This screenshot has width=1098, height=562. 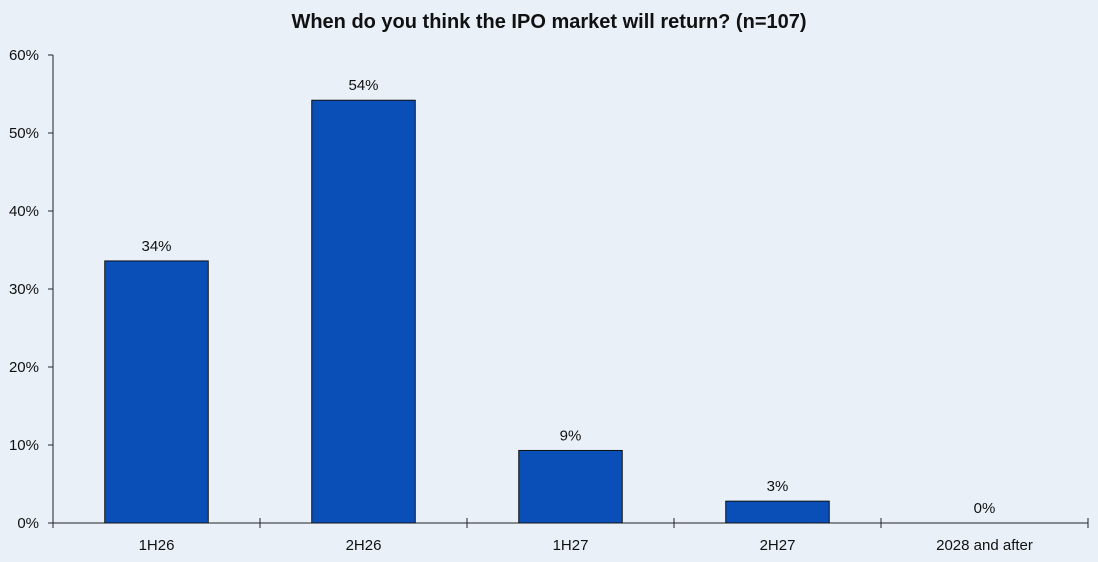 What do you see at coordinates (24, 445) in the screenshot?
I see `y-tick-label: 10%` at bounding box center [24, 445].